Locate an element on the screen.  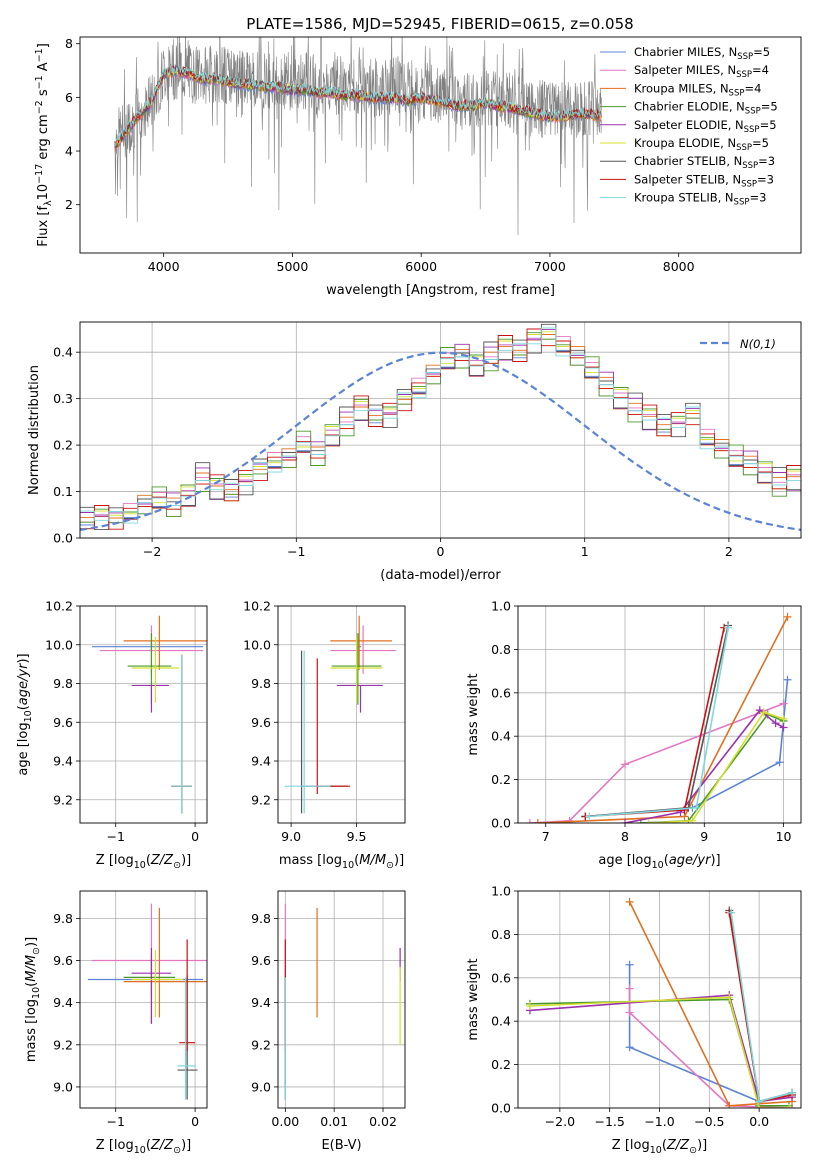
legend-entry: Salpeter MILES, NSSP=4 is located at coordinates (701, 71).